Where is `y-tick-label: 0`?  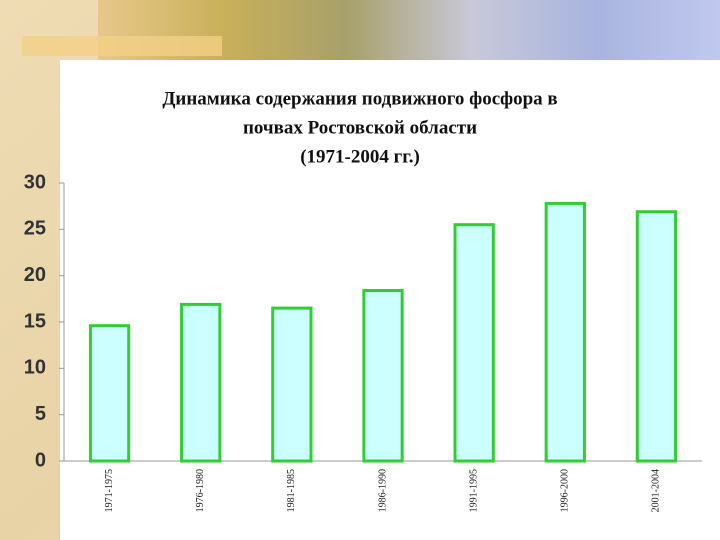
y-tick-label: 0 is located at coordinates (40, 460).